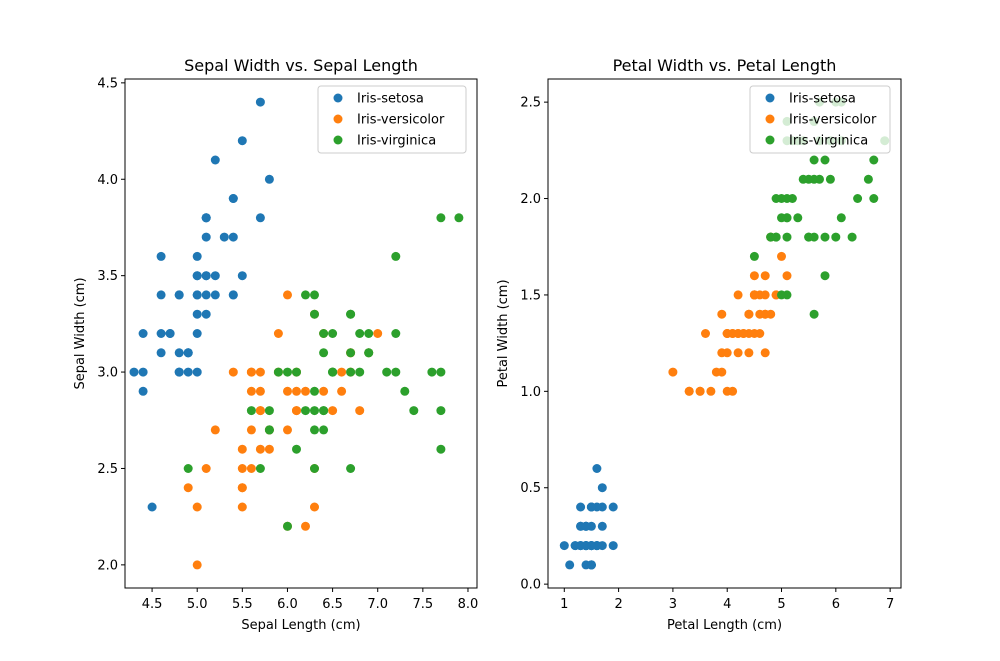 This screenshot has height=661, width=1000. What do you see at coordinates (727, 604) in the screenshot?
I see `x-tick-label: 4` at bounding box center [727, 604].